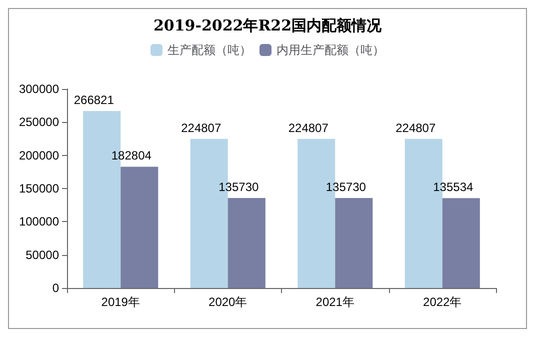 The height and width of the screenshot is (337, 535). I want to click on y-tick-label: 150000, so click(39, 189).